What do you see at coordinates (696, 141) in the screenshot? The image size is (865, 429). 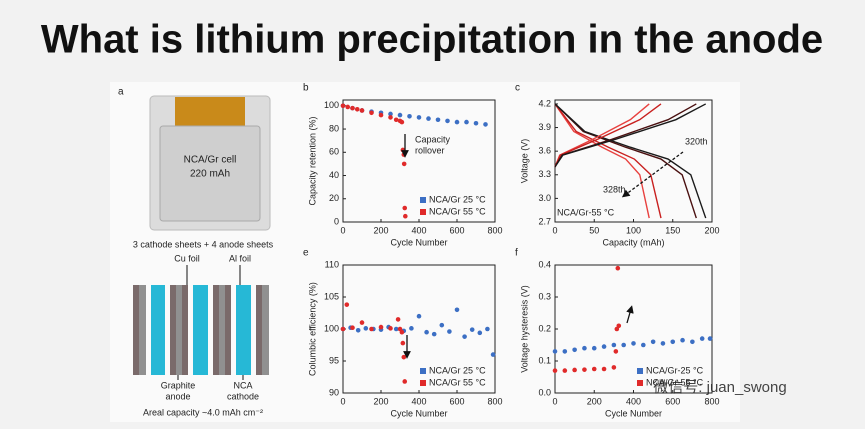 I see `annotation: 320th` at bounding box center [696, 141].